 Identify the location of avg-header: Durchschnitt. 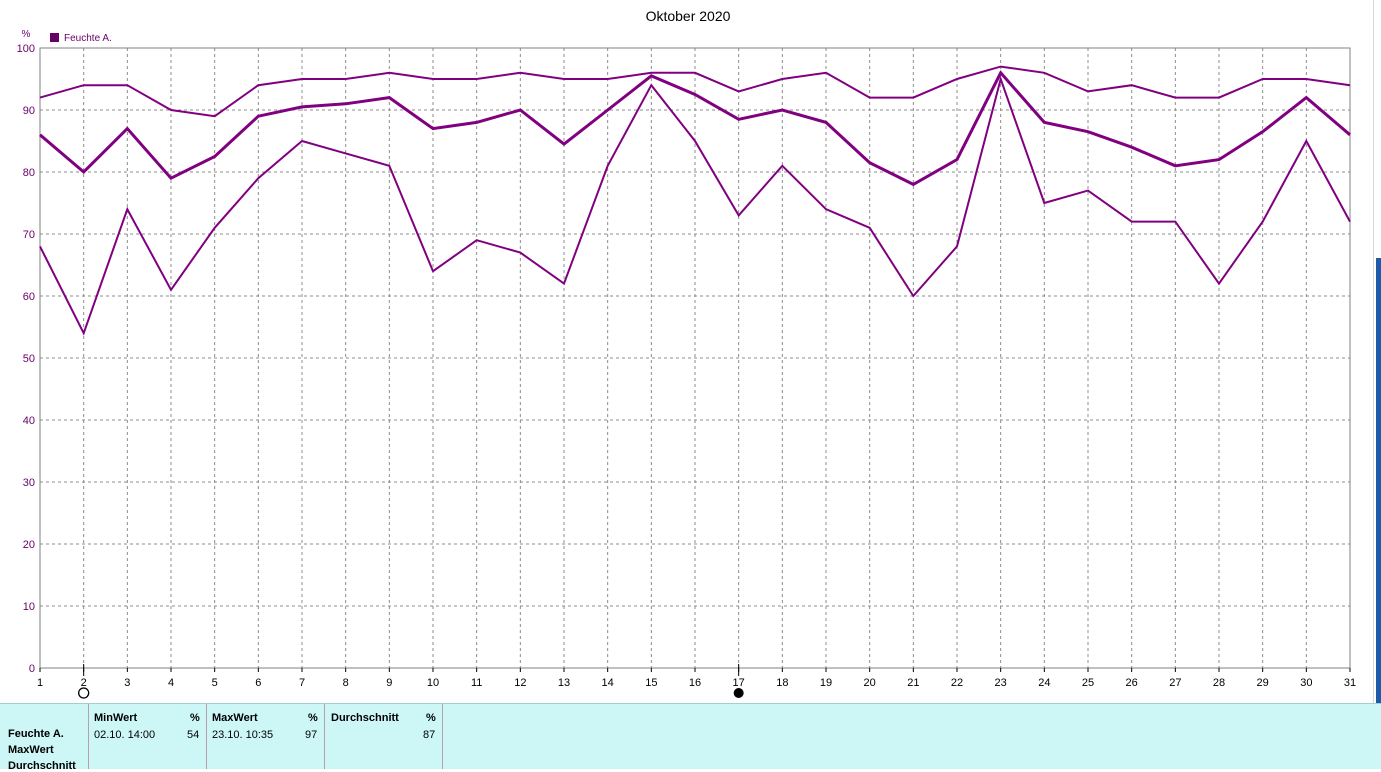
(365, 718).